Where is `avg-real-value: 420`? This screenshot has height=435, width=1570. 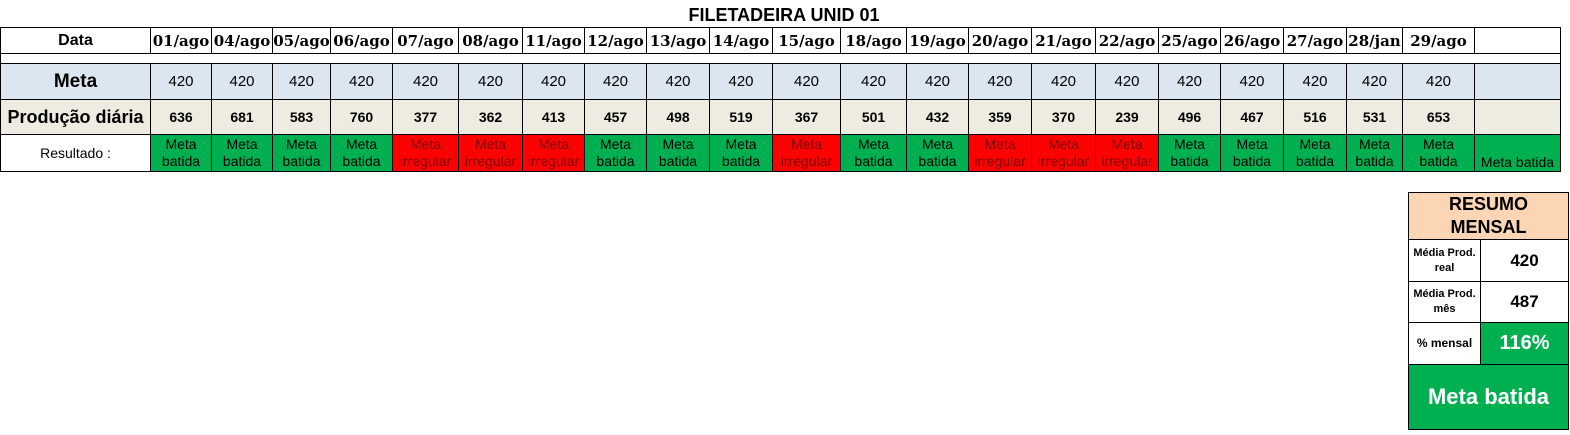
avg-real-value: 420 is located at coordinates (1524, 260).